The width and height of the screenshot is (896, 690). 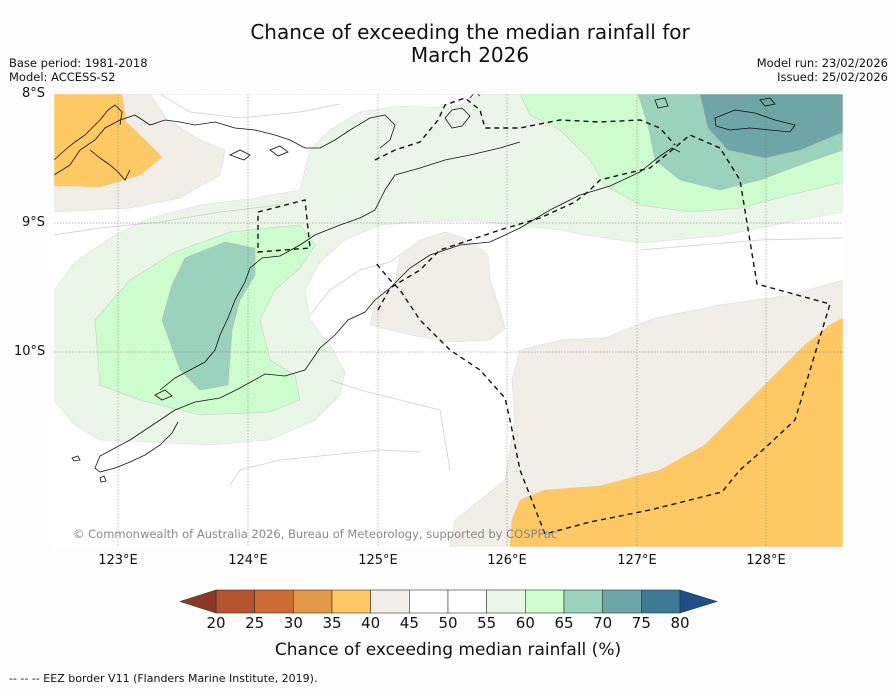 I want to click on colorbar-tick-label: 35, so click(x=332, y=623).